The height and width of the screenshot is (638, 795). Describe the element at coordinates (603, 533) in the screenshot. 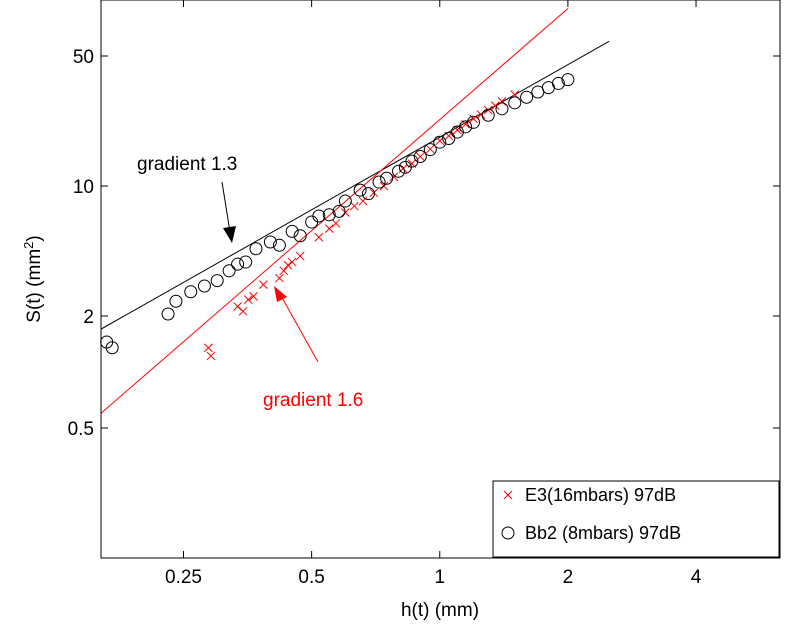

I see `legend-label-bb2: Bb2 (8mbars) 97dB` at that location.